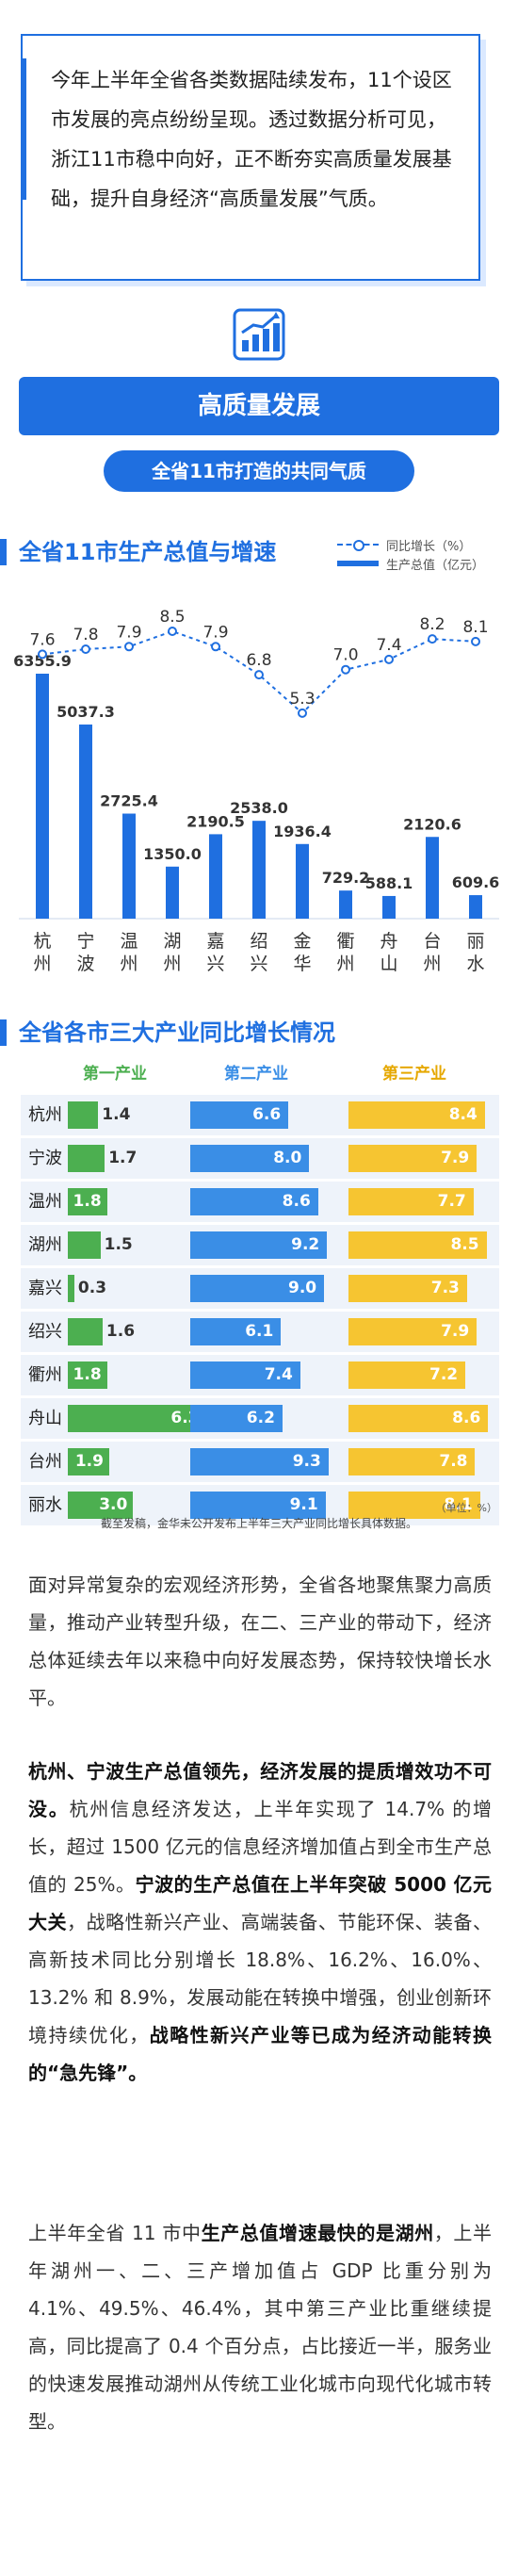 The width and height of the screenshot is (518, 2576). I want to click on growth-value-label: 7.0, so click(345, 655).